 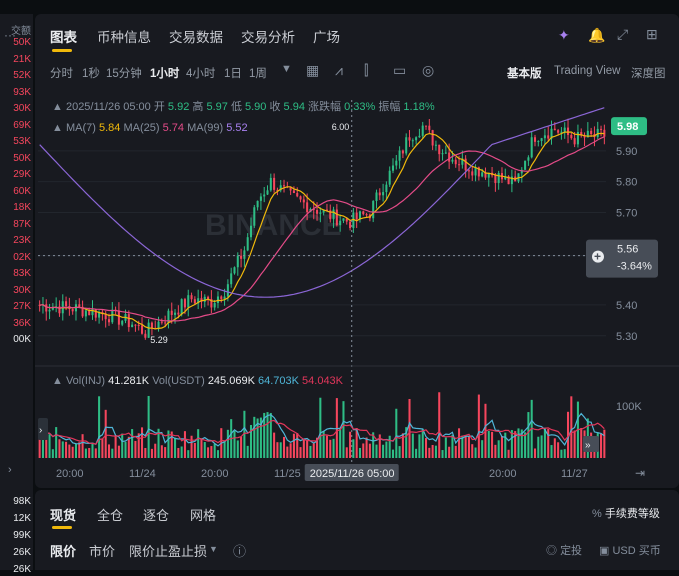 What do you see at coordinates (240, 551) in the screenshot?
I see `info-icon: ⓘ` at bounding box center [240, 551].